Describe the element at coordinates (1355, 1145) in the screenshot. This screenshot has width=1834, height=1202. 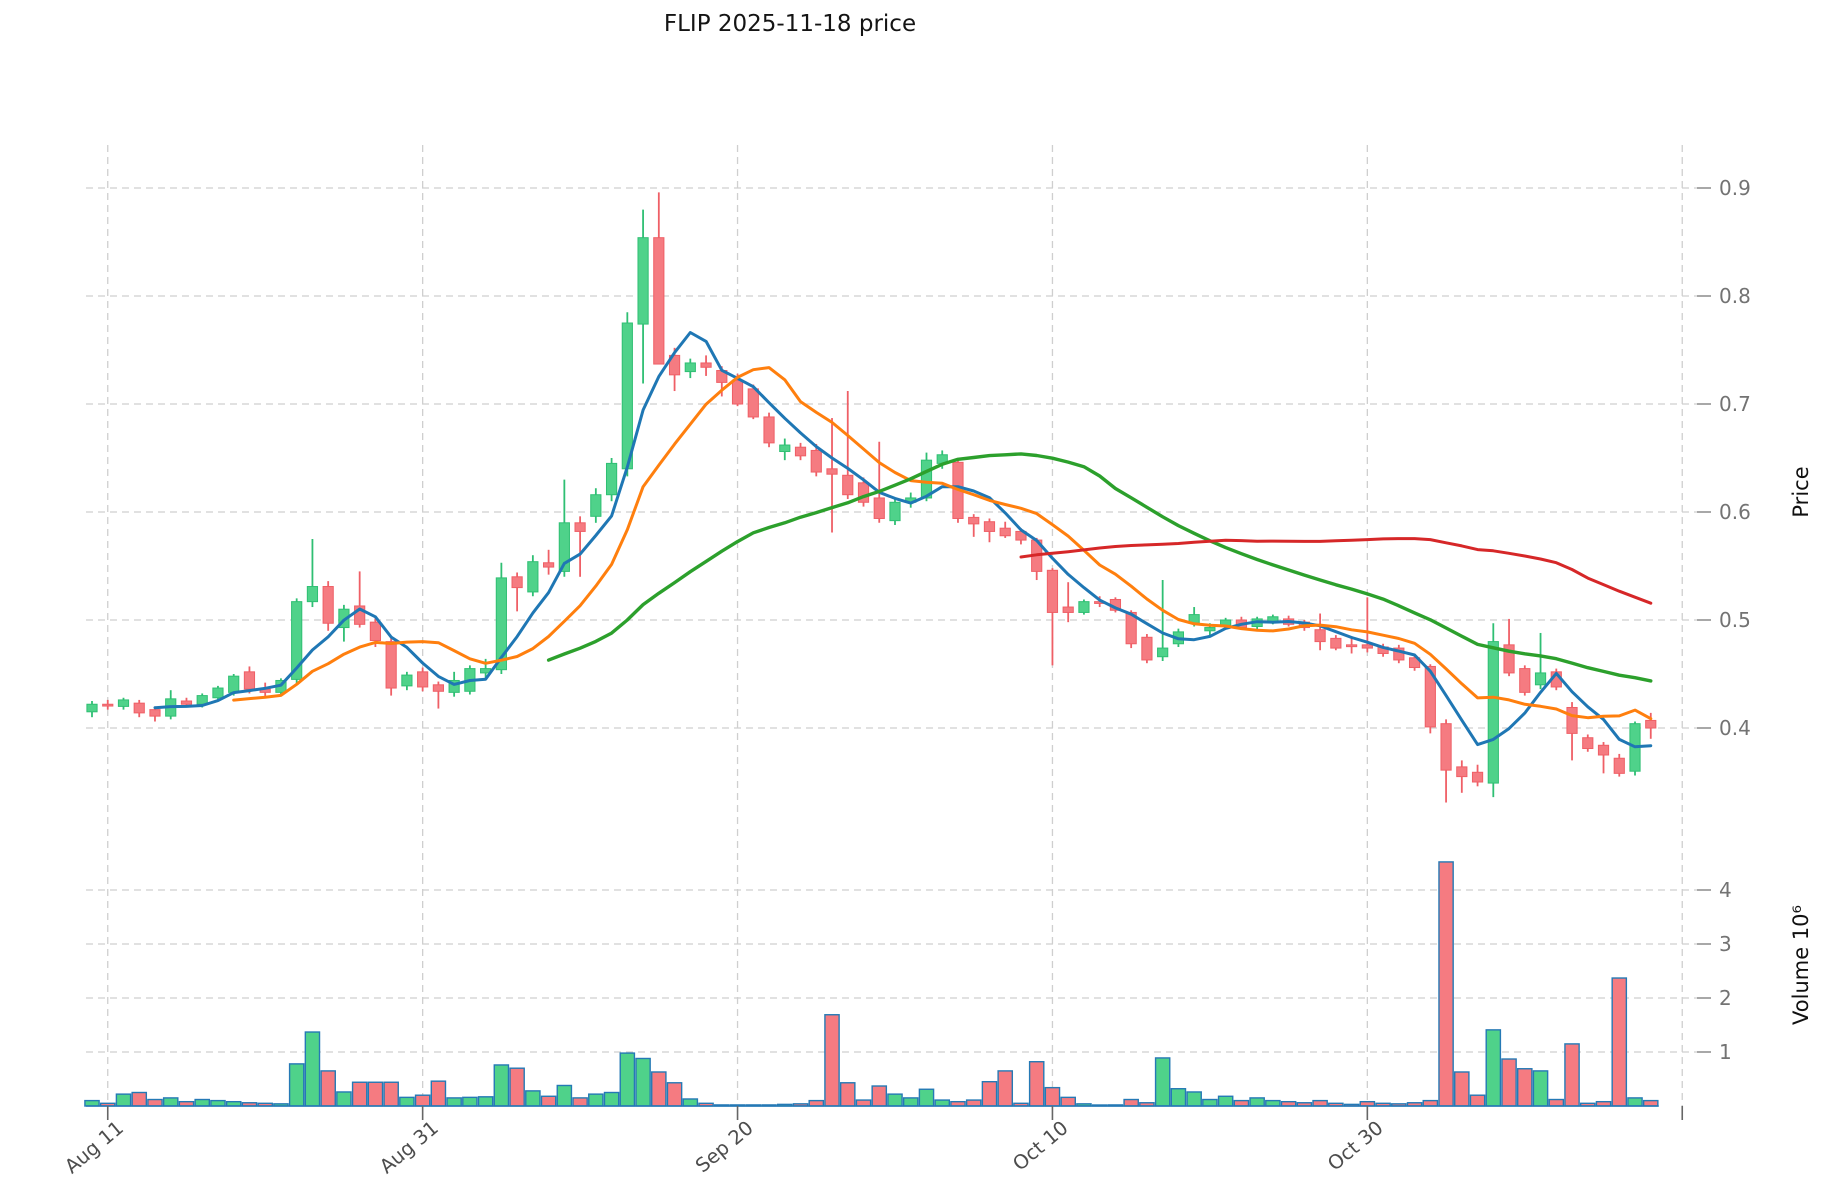
I see `date-tick-label: Oct 30` at that location.